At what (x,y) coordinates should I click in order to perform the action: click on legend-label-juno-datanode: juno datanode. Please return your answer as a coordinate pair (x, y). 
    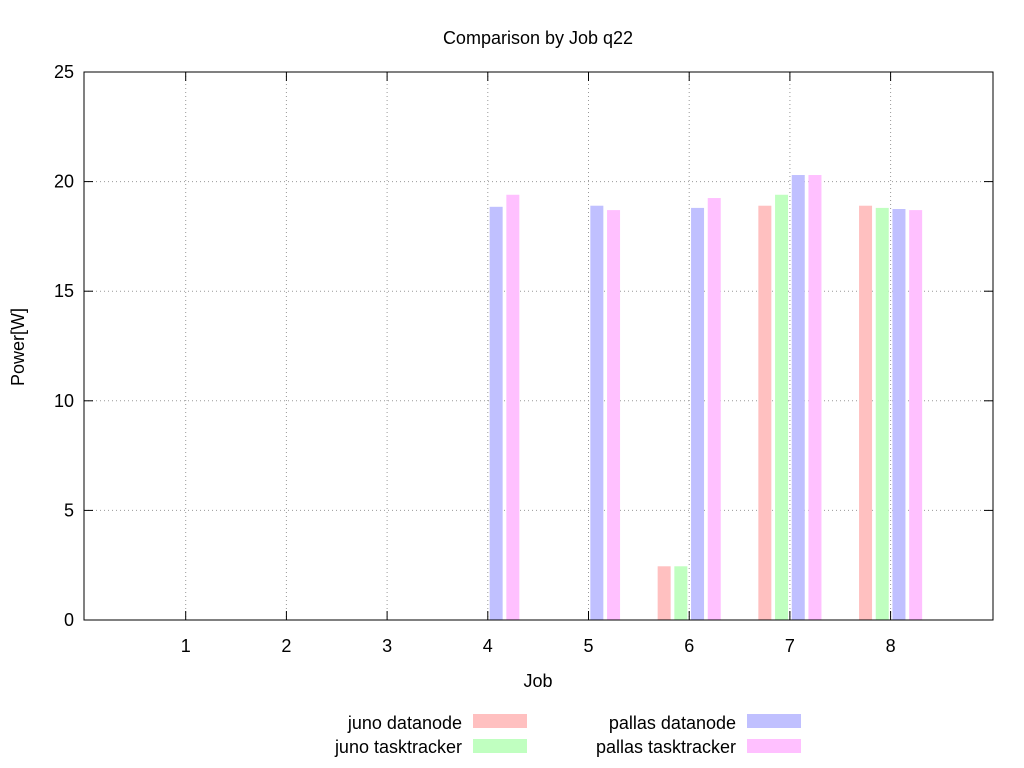
    Looking at the image, I should click on (404, 723).